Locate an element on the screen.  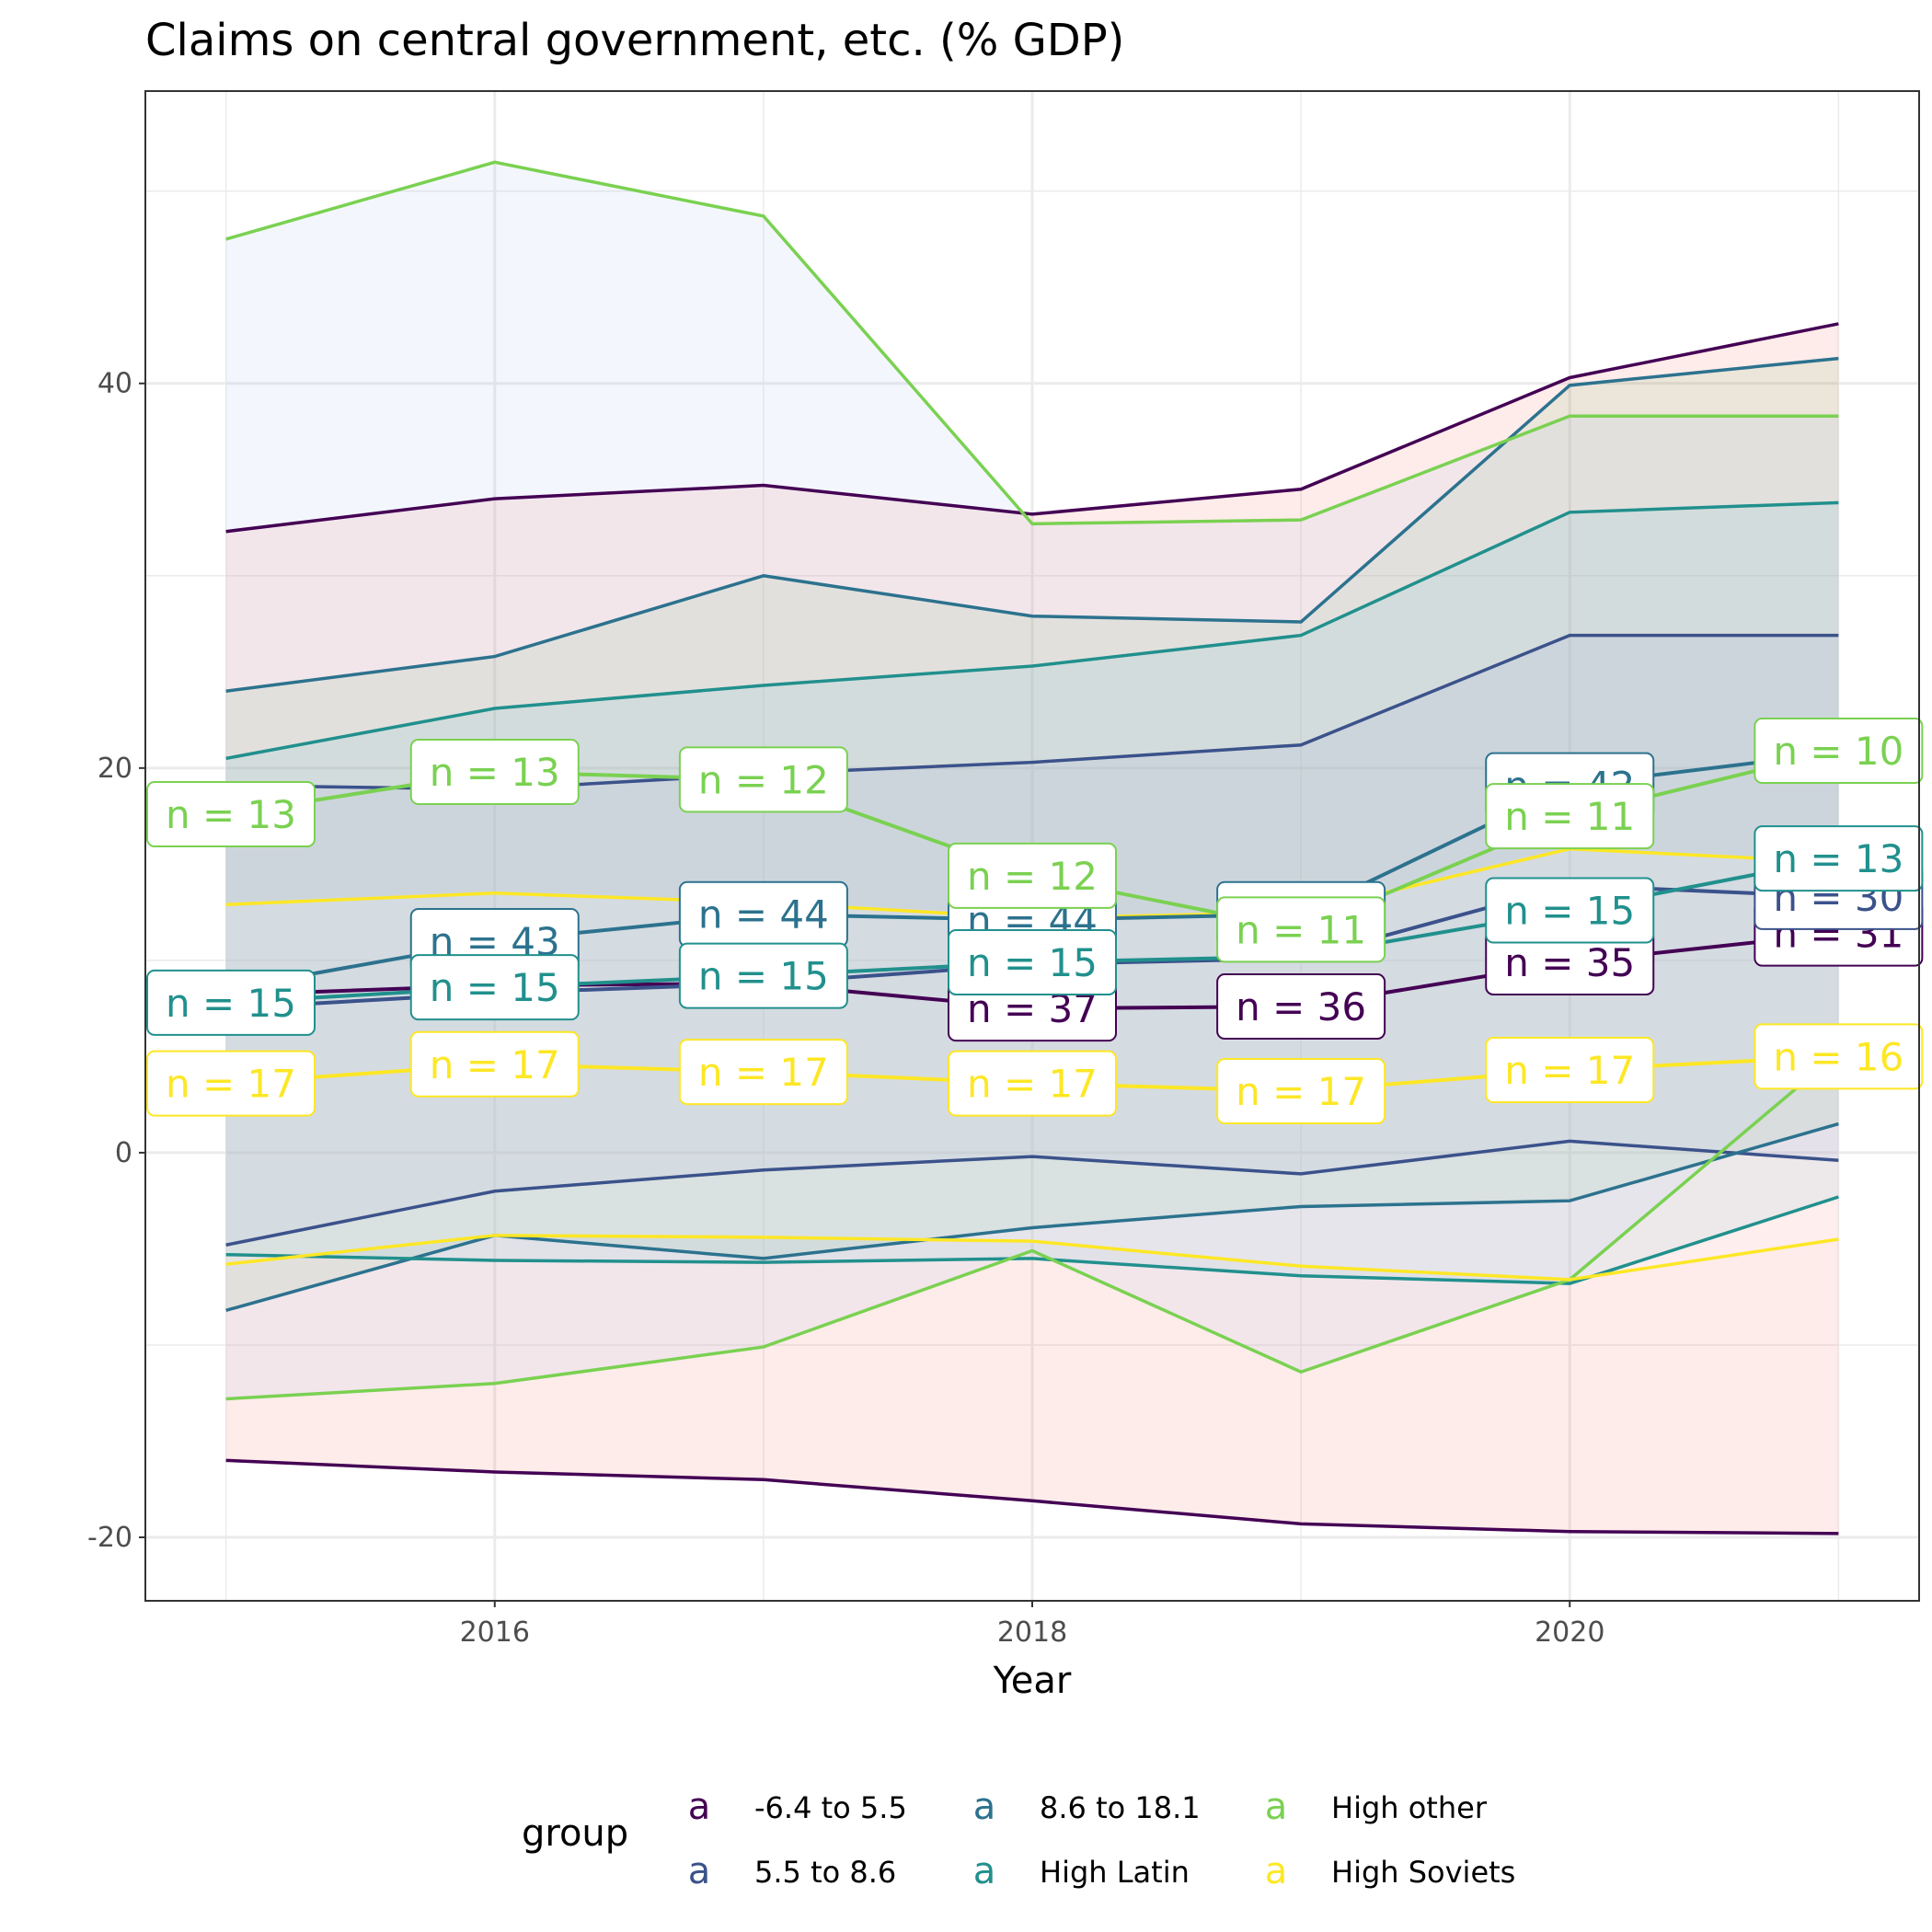
lower-line-high-latin is located at coordinates (1032, 1240).